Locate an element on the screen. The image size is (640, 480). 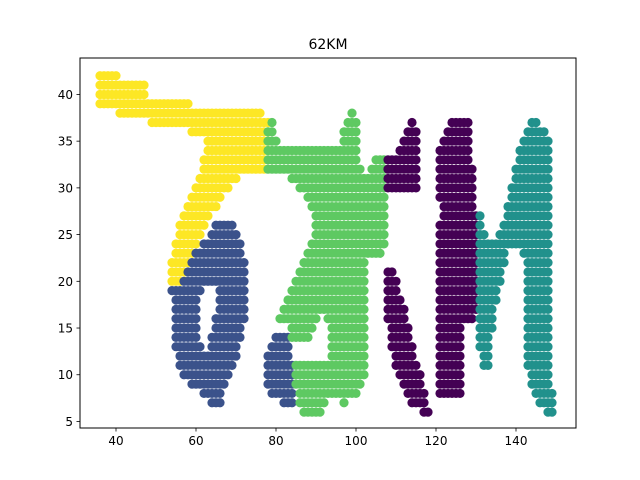
x-tick-label: 120 is located at coordinates (436, 441).